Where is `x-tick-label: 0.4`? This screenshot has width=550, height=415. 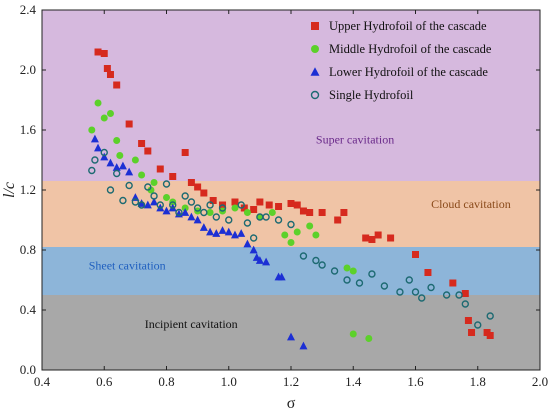 x-tick-label: 0.4 is located at coordinates (42, 381).